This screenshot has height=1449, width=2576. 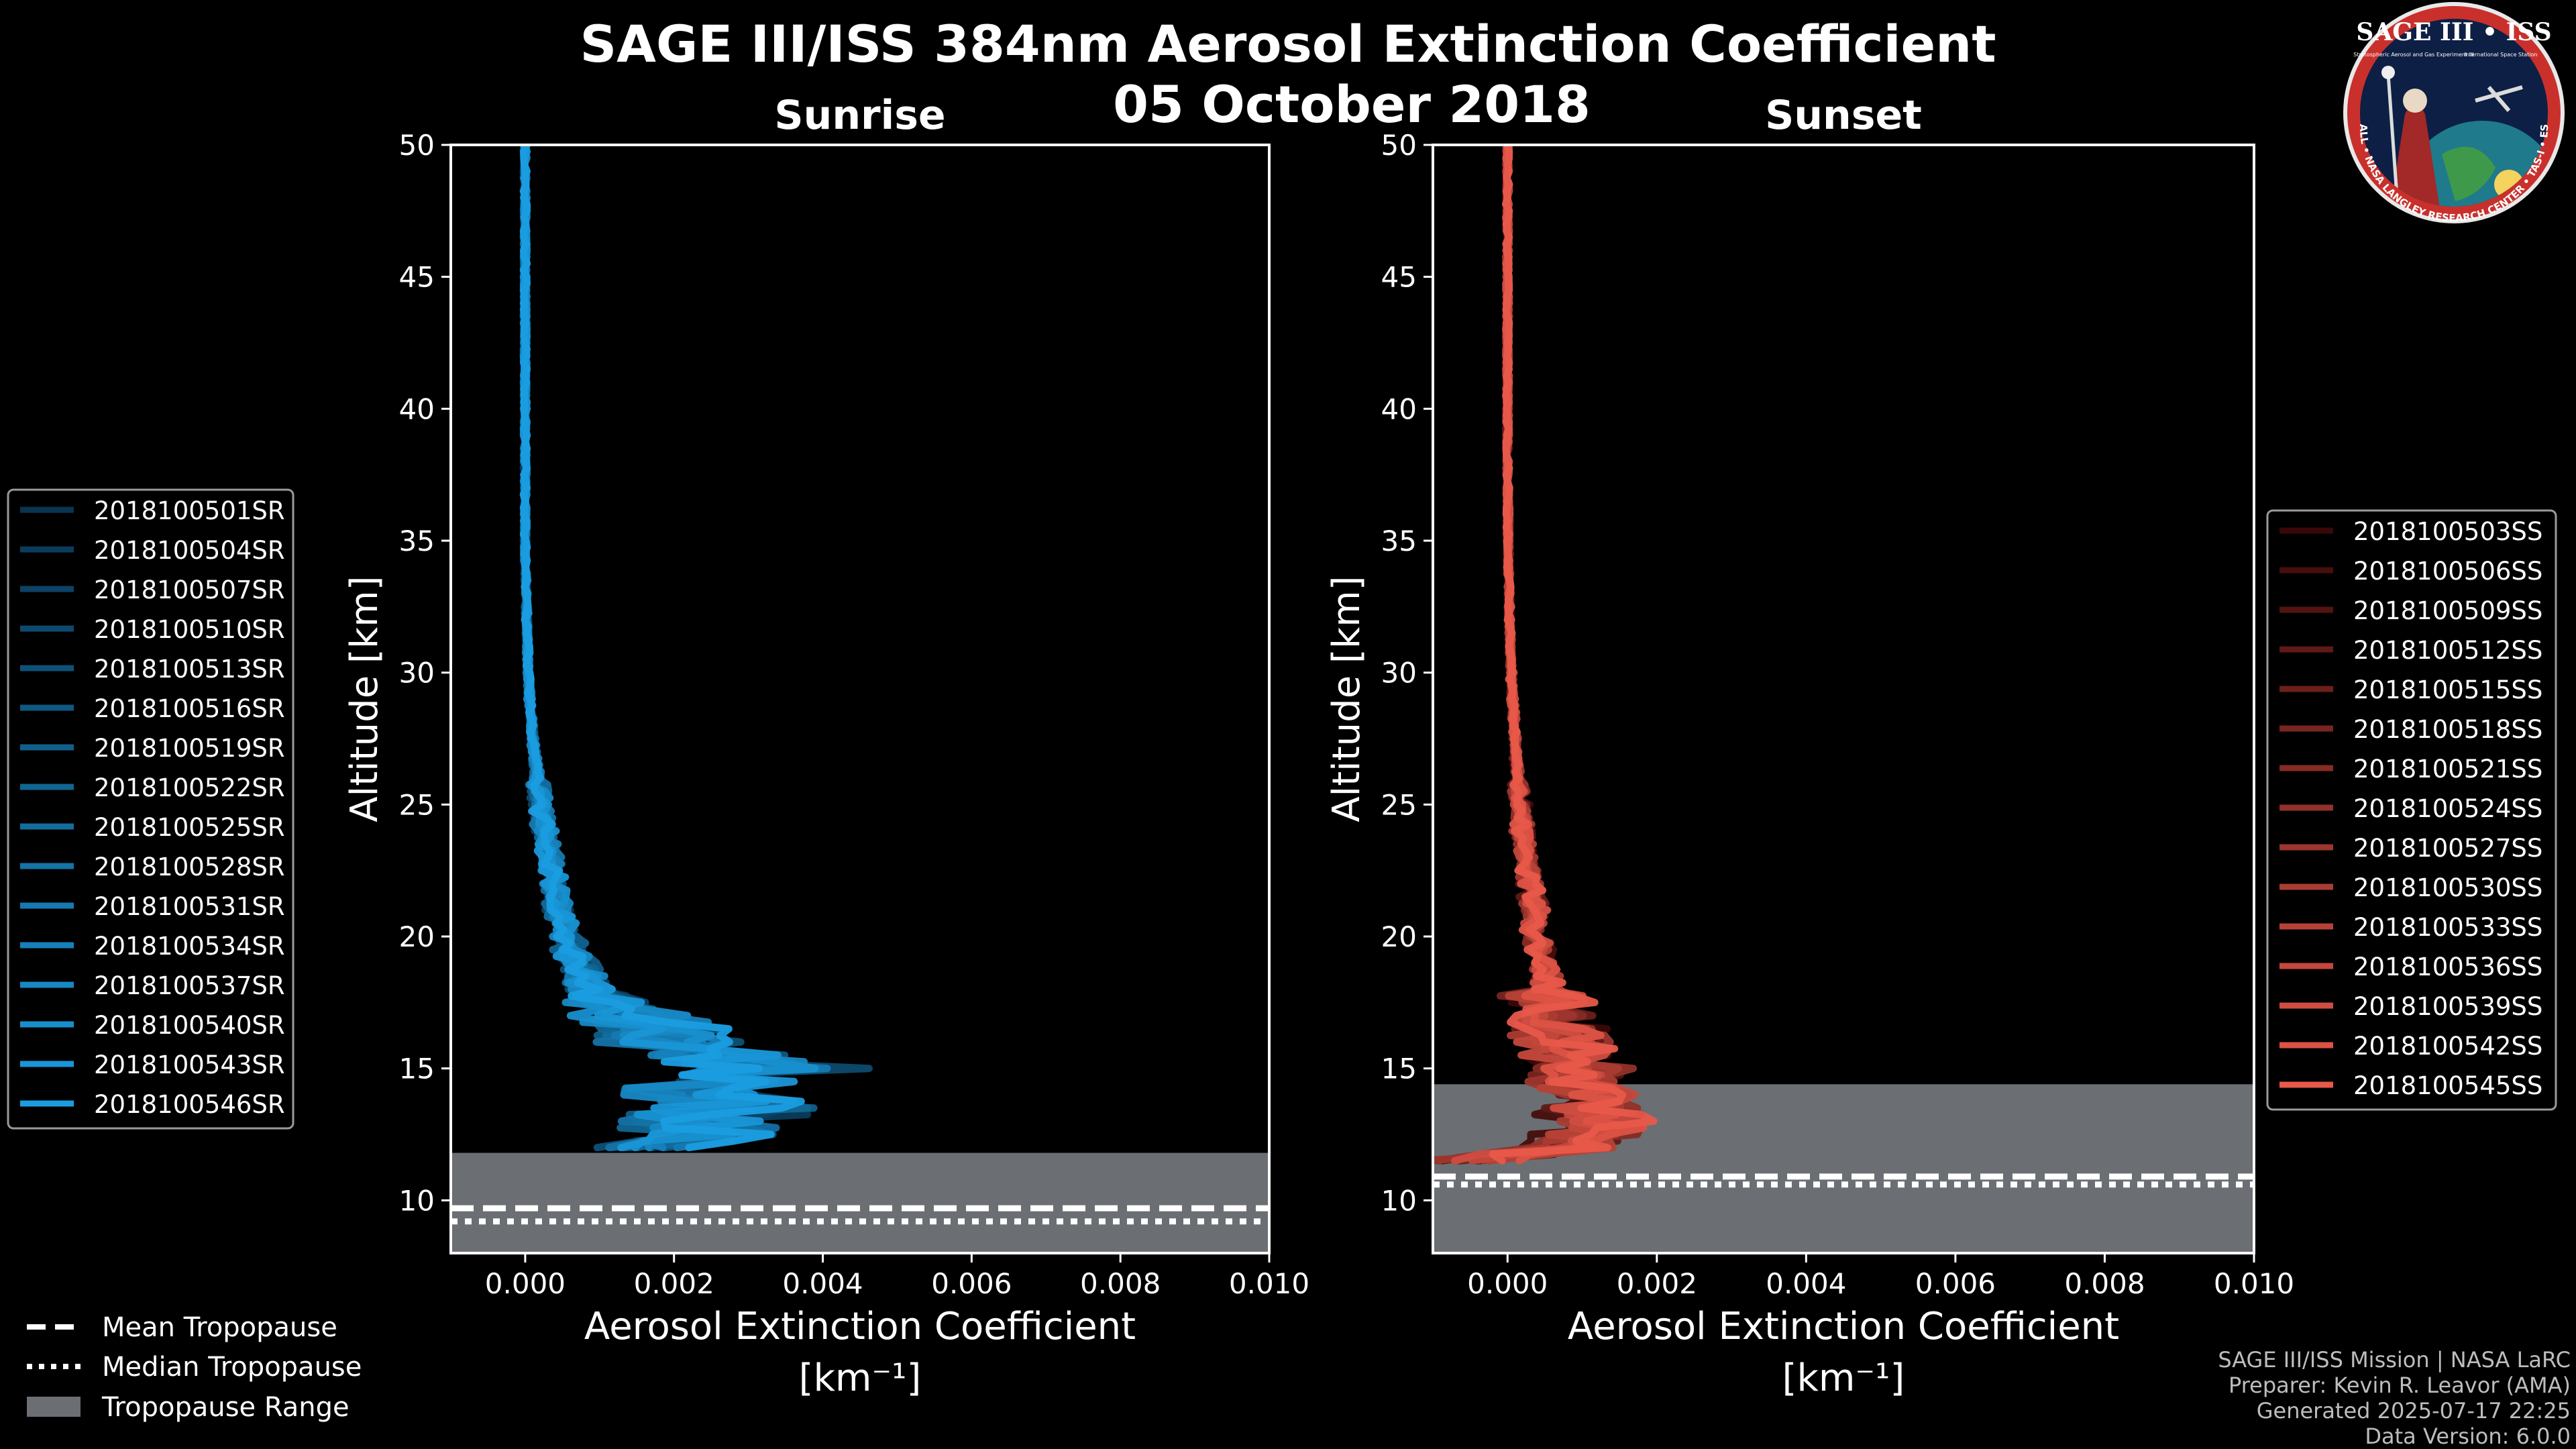 I want to click on iss-station-icon, so click(x=2499, y=94).